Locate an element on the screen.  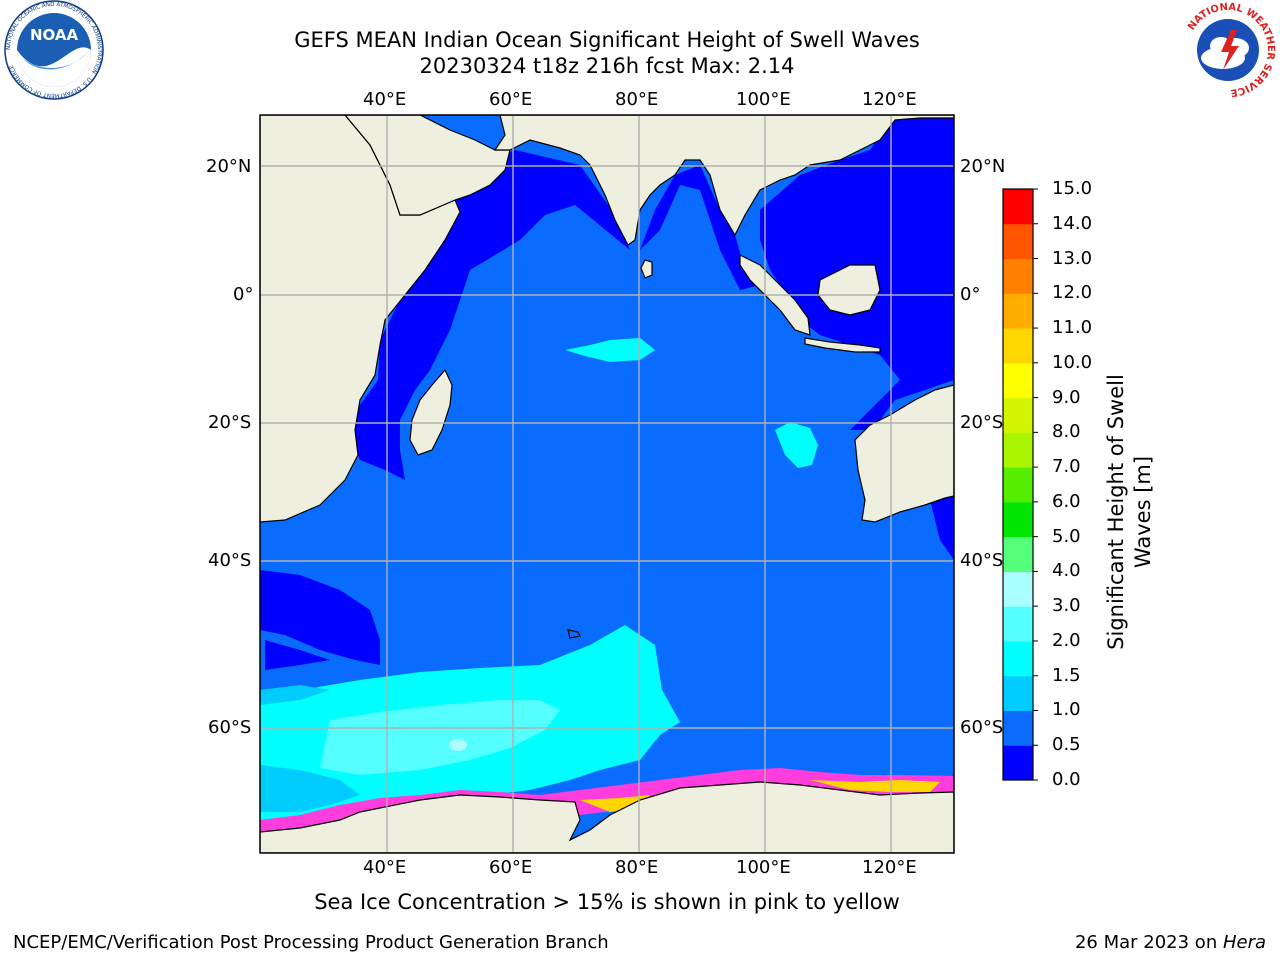
lat-label-left-20n: 20°N is located at coordinates (229, 166).